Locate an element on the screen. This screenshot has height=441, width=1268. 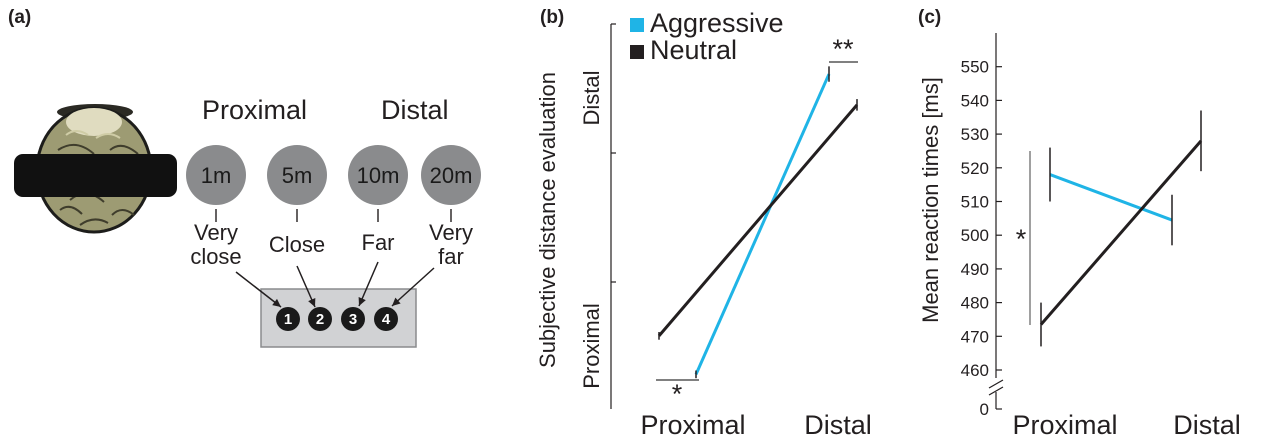
response-key-2-label: 2 is located at coordinates (320, 319).